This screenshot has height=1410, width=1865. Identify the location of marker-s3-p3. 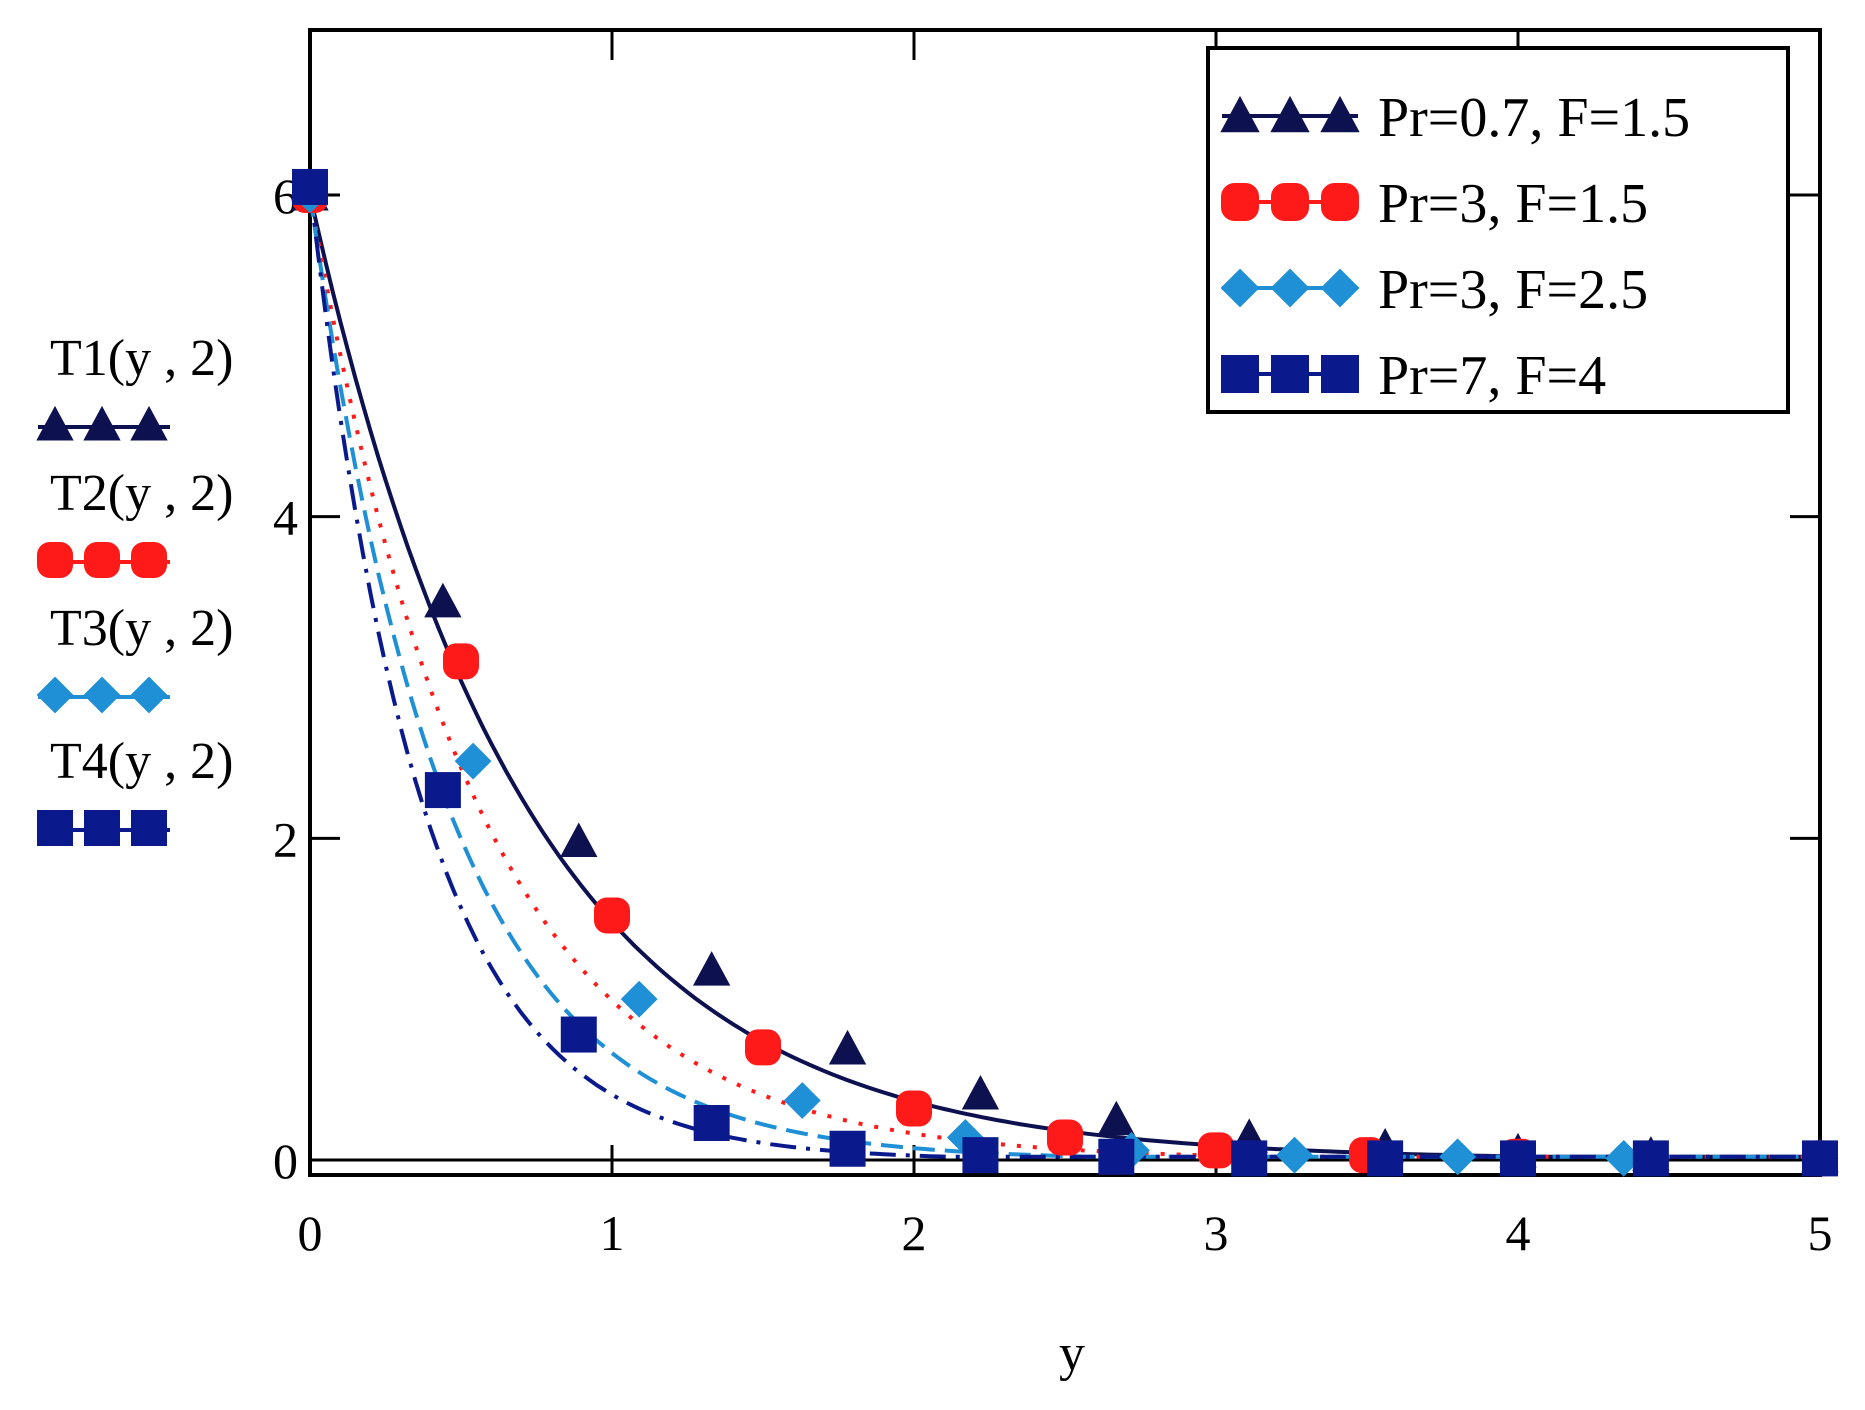
(639, 999).